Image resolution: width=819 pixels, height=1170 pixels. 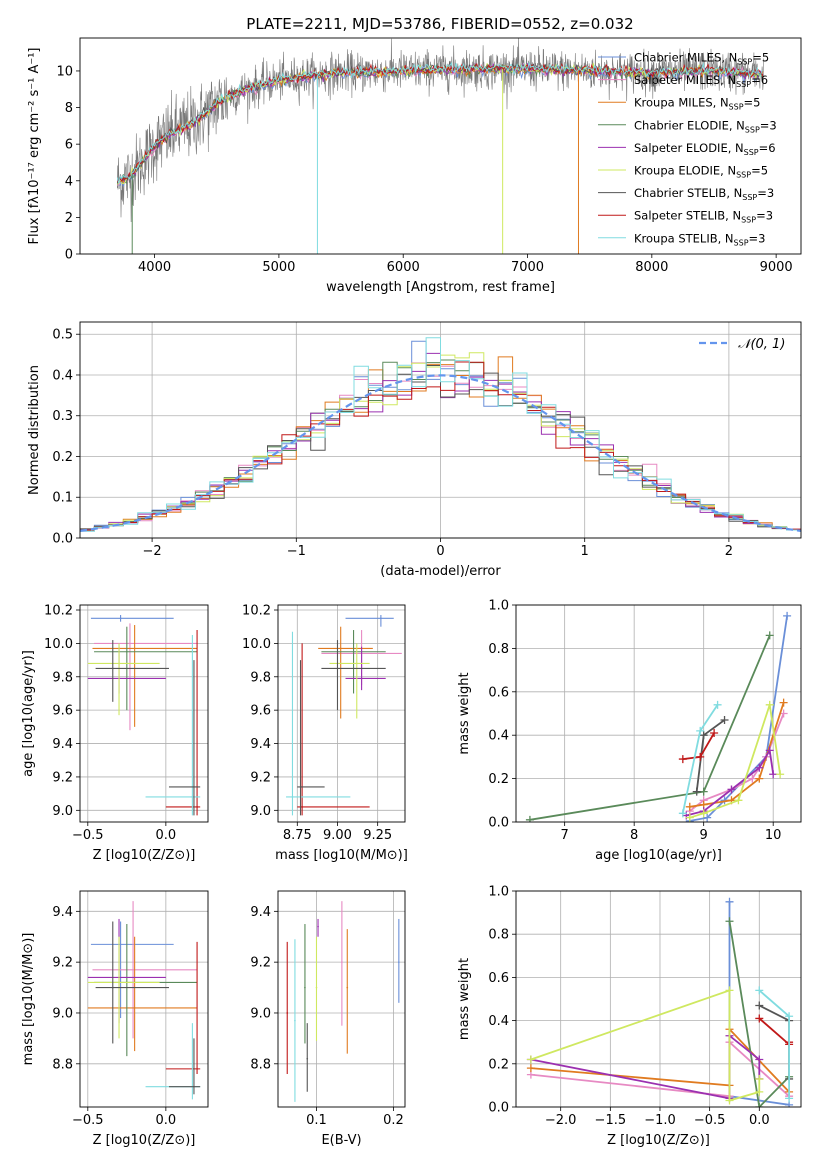 What do you see at coordinates (729, 551) in the screenshot?
I see `x-tick-label: 2` at bounding box center [729, 551].